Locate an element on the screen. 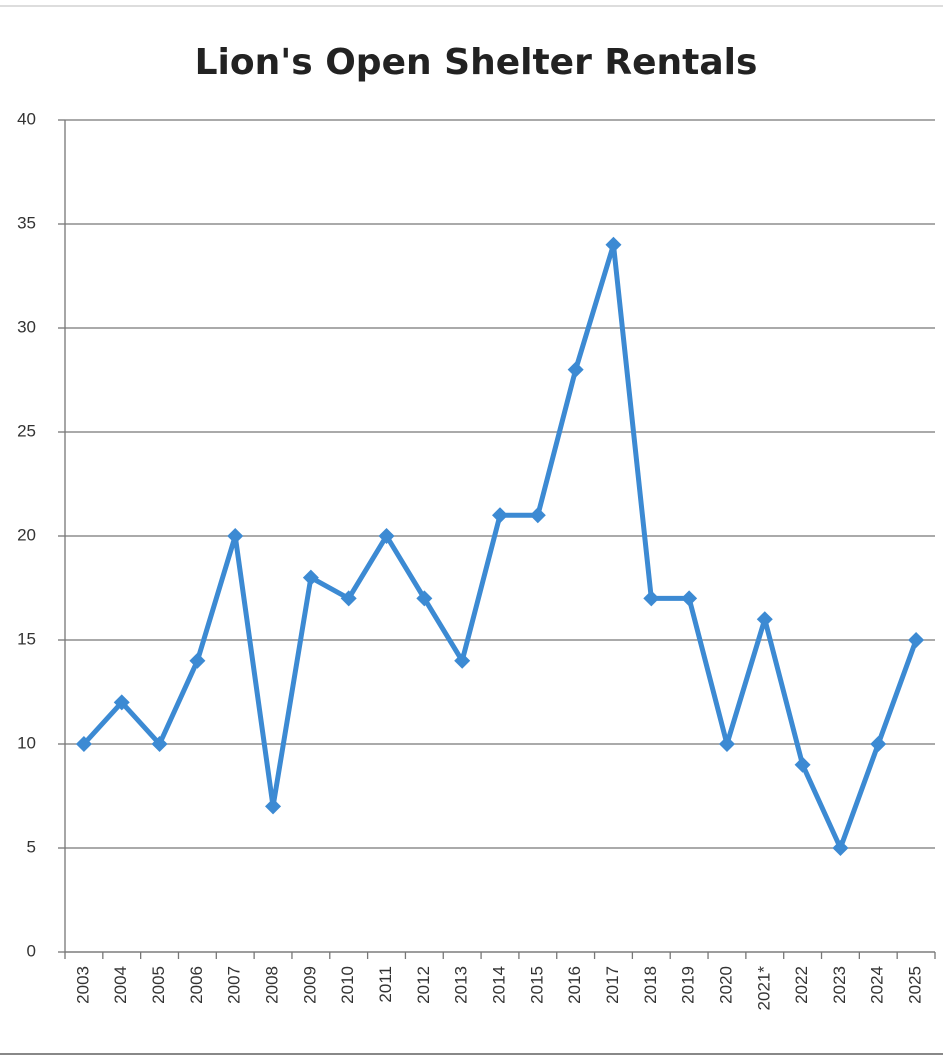 The height and width of the screenshot is (1063, 943). x-tick-label: 2025 is located at coordinates (915, 985).